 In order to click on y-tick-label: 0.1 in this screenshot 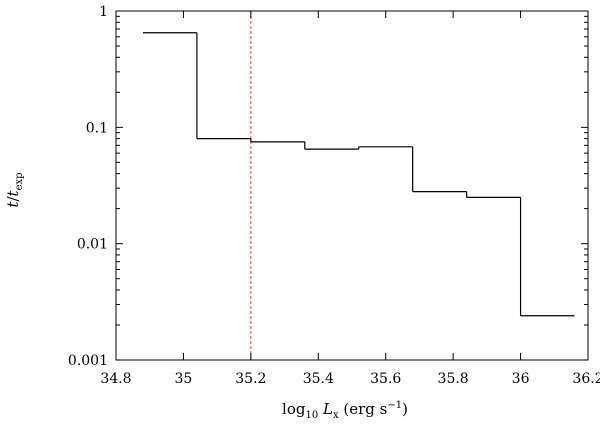, I will do `click(97, 128)`.